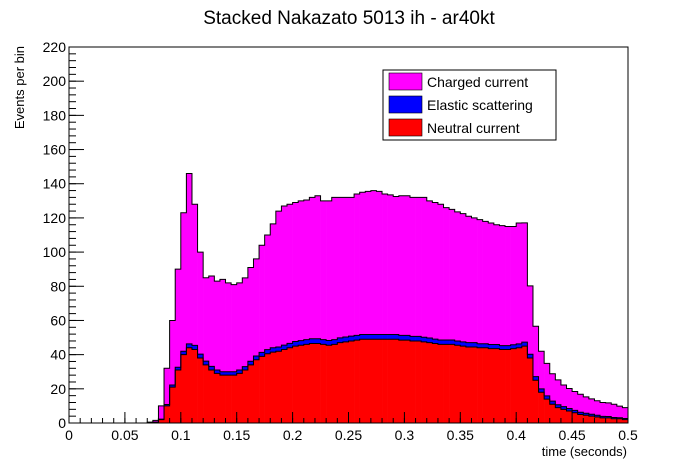 This screenshot has height=471, width=698. What do you see at coordinates (55, 150) in the screenshot?
I see `y-tick-label: 160` at bounding box center [55, 150].